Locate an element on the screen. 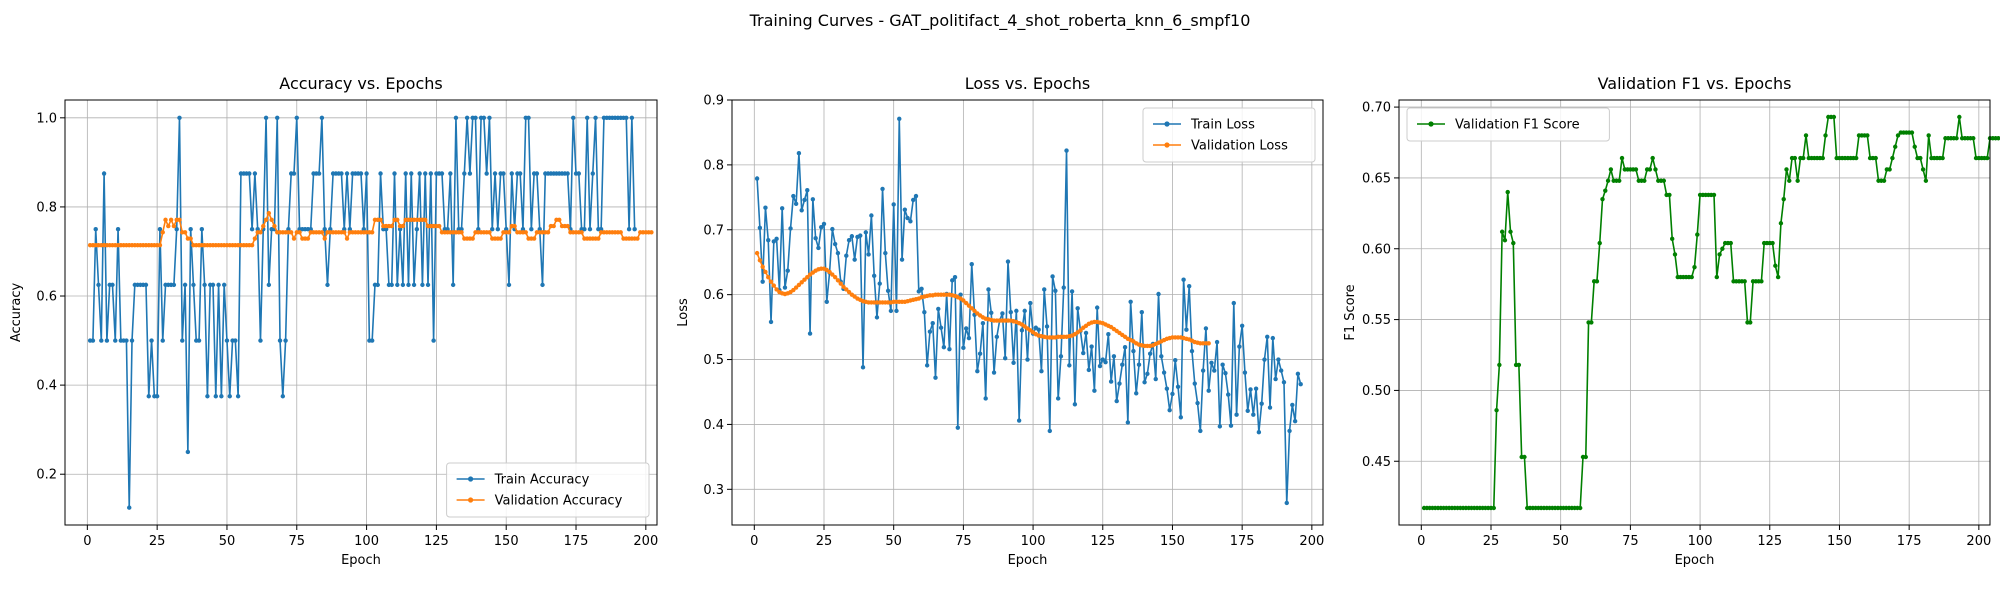 The width and height of the screenshot is (2000, 604). x-tick-label: 50 is located at coordinates (227, 541).